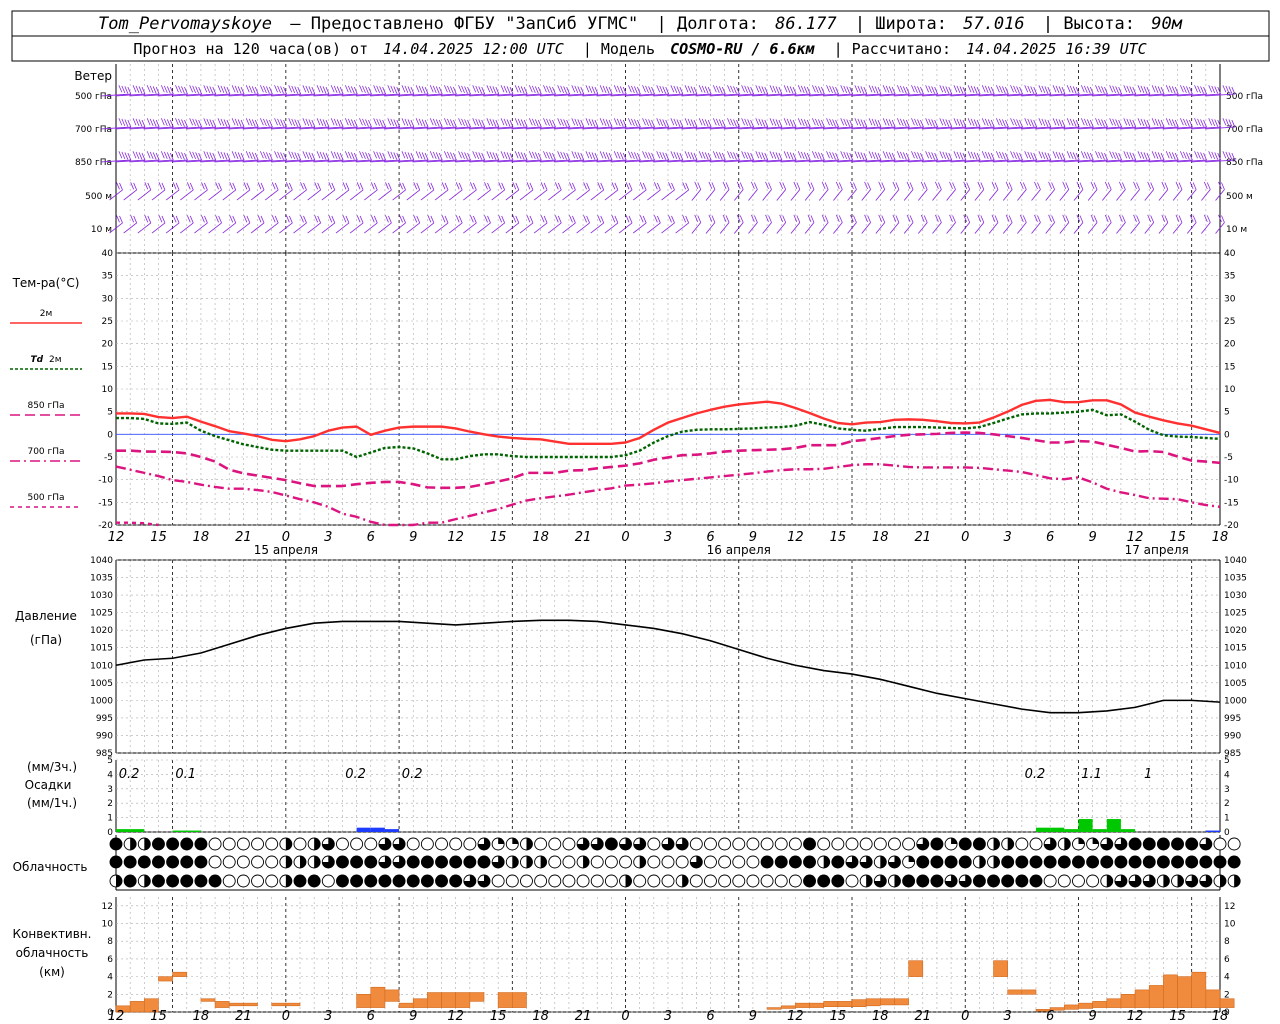 The height and width of the screenshot is (1024, 1280). Describe the element at coordinates (965, 1016) in the screenshot. I see `x-tick-label-bottom: 0` at that location.